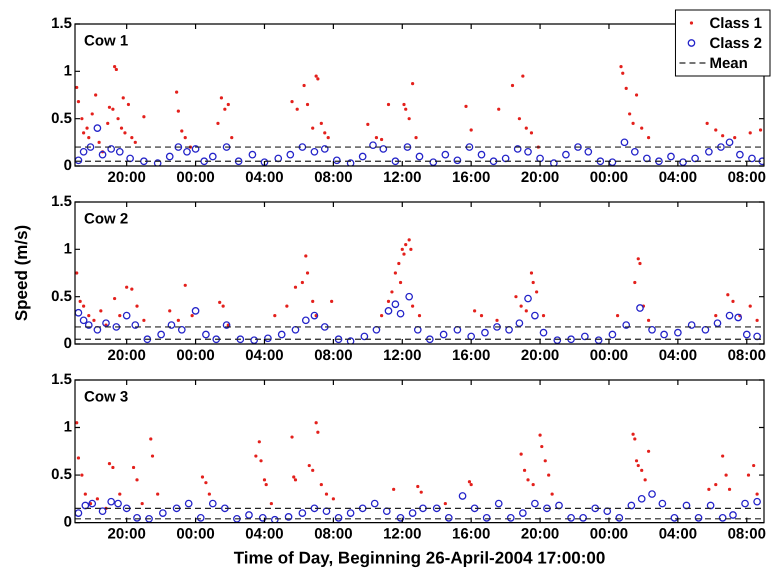 This screenshot has width=780, height=575. Describe the element at coordinates (735, 43) in the screenshot. I see `legend-label: Class 2` at that location.